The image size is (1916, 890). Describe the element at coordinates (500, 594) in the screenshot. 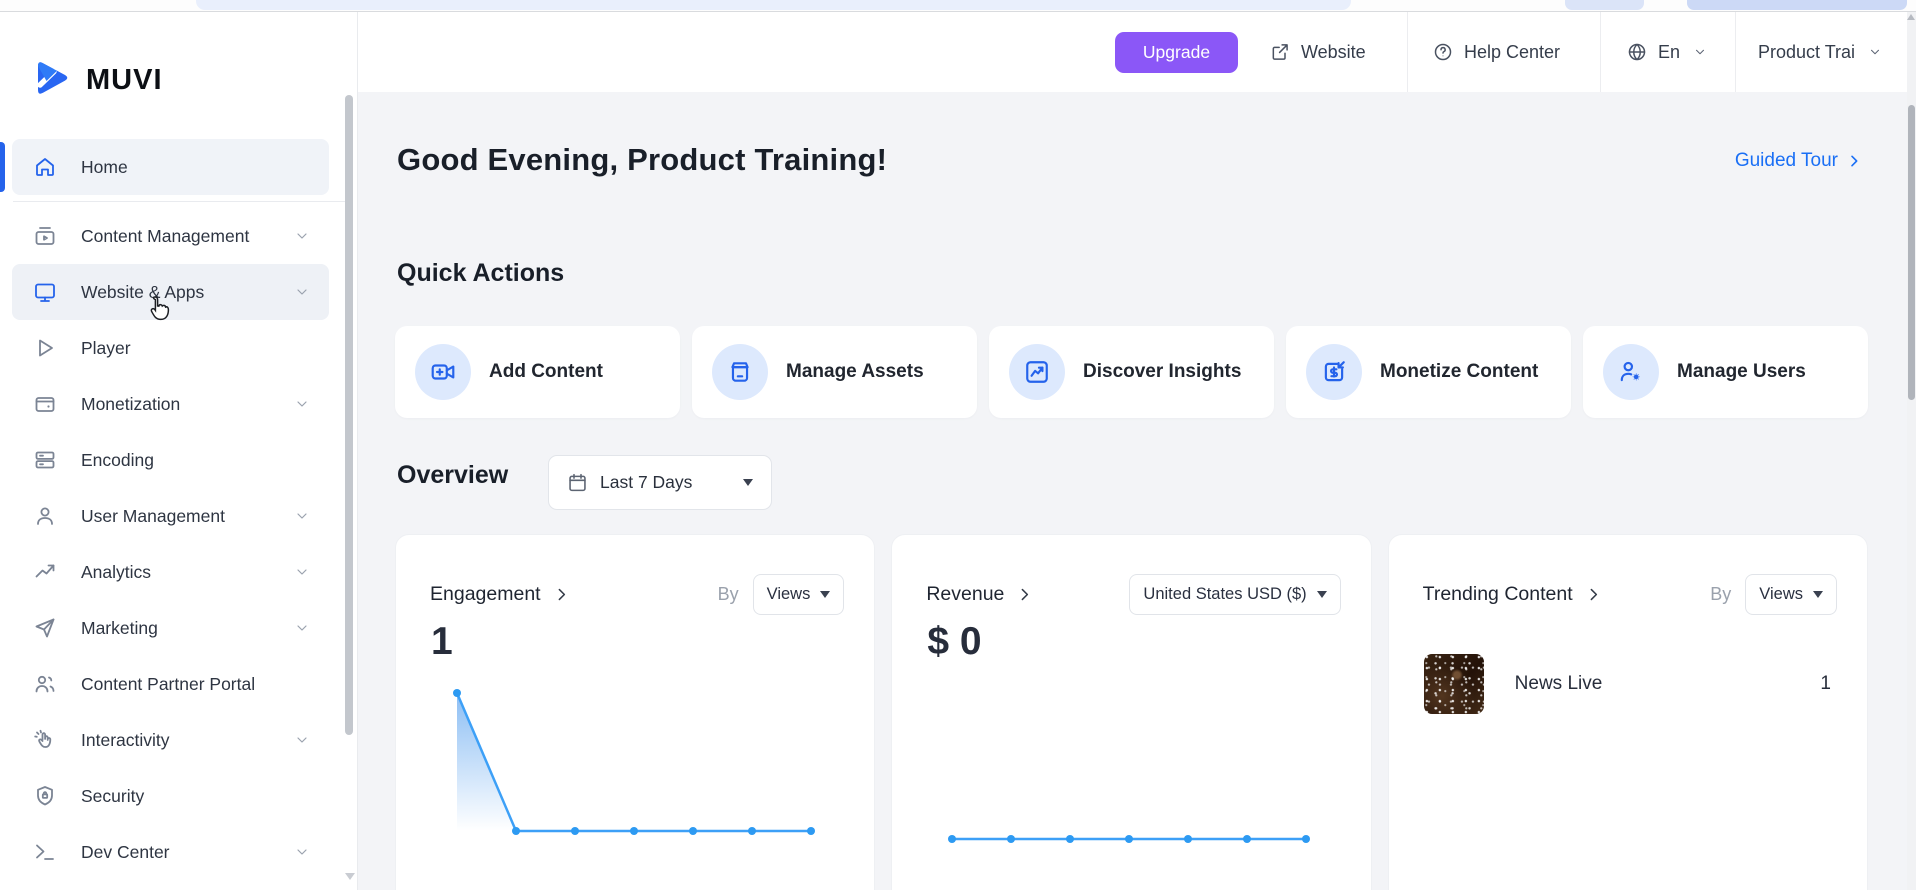

I see `engagement-title-link: Engagement` at that location.